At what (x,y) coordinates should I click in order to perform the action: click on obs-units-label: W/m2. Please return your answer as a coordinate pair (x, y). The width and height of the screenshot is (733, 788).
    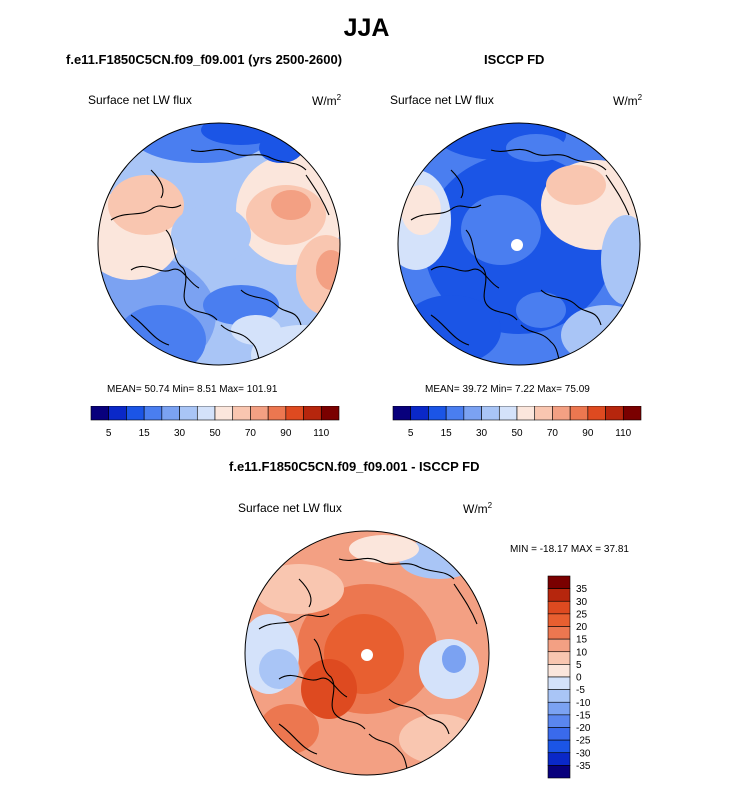
    Looking at the image, I should click on (628, 100).